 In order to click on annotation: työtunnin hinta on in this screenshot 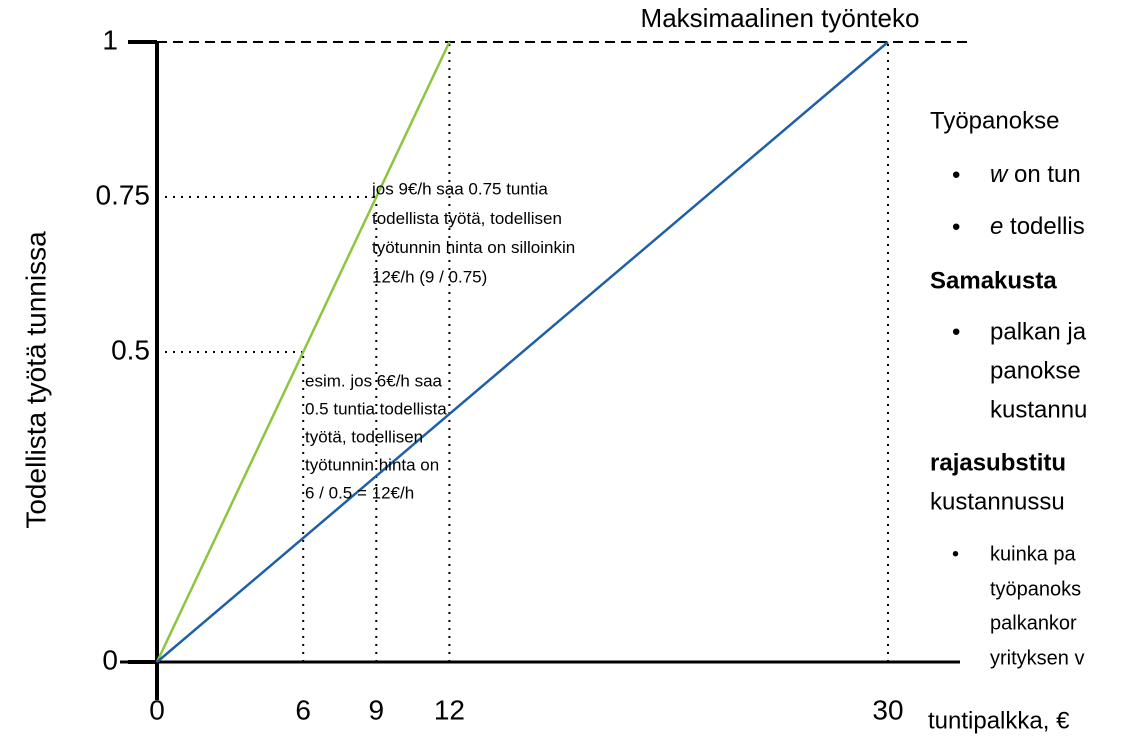, I will do `click(372, 464)`.